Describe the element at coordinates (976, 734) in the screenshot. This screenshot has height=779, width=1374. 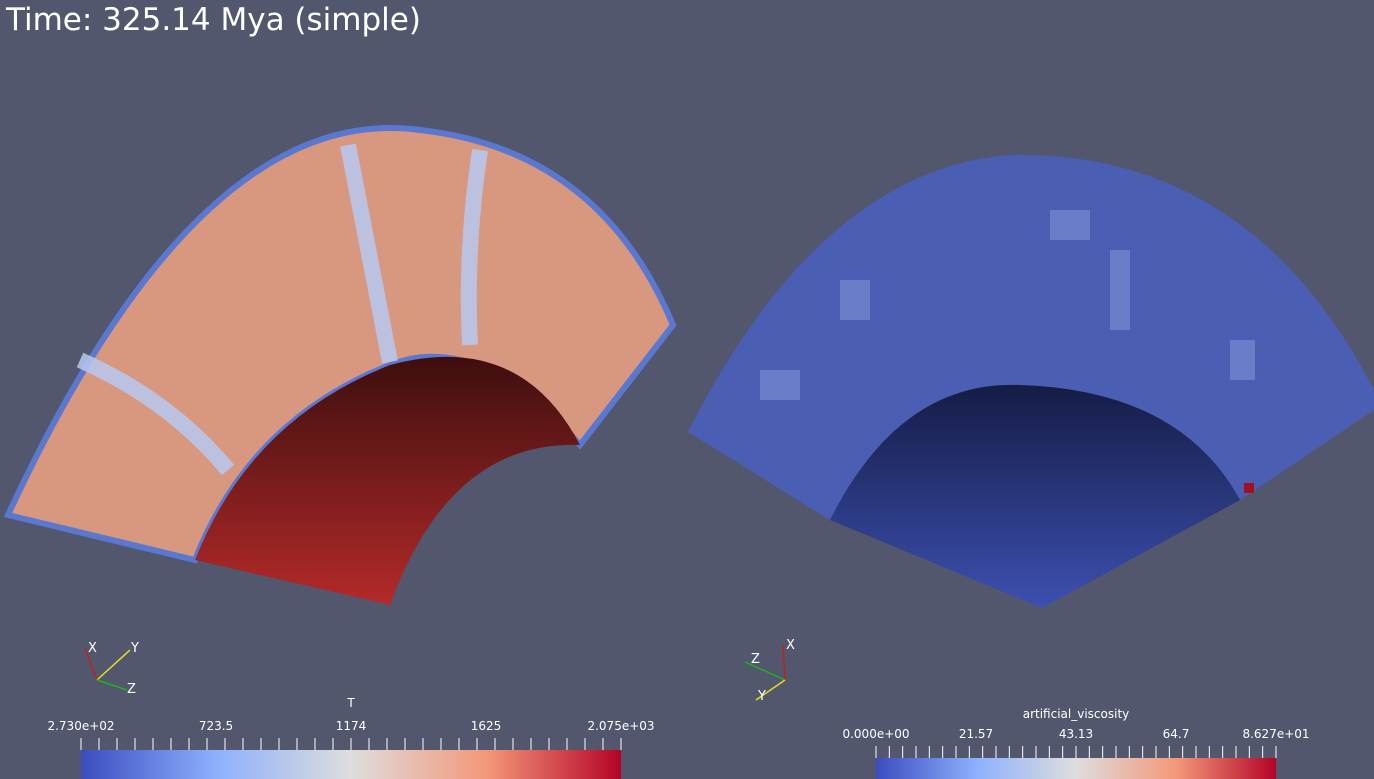
I see `colorbar-label: 21.57` at that location.